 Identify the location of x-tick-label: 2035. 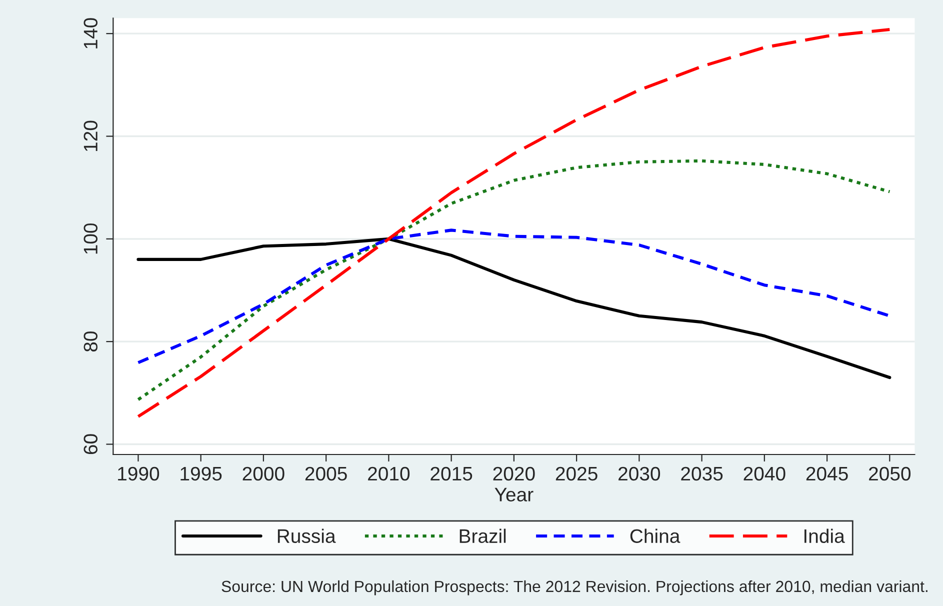
(702, 473).